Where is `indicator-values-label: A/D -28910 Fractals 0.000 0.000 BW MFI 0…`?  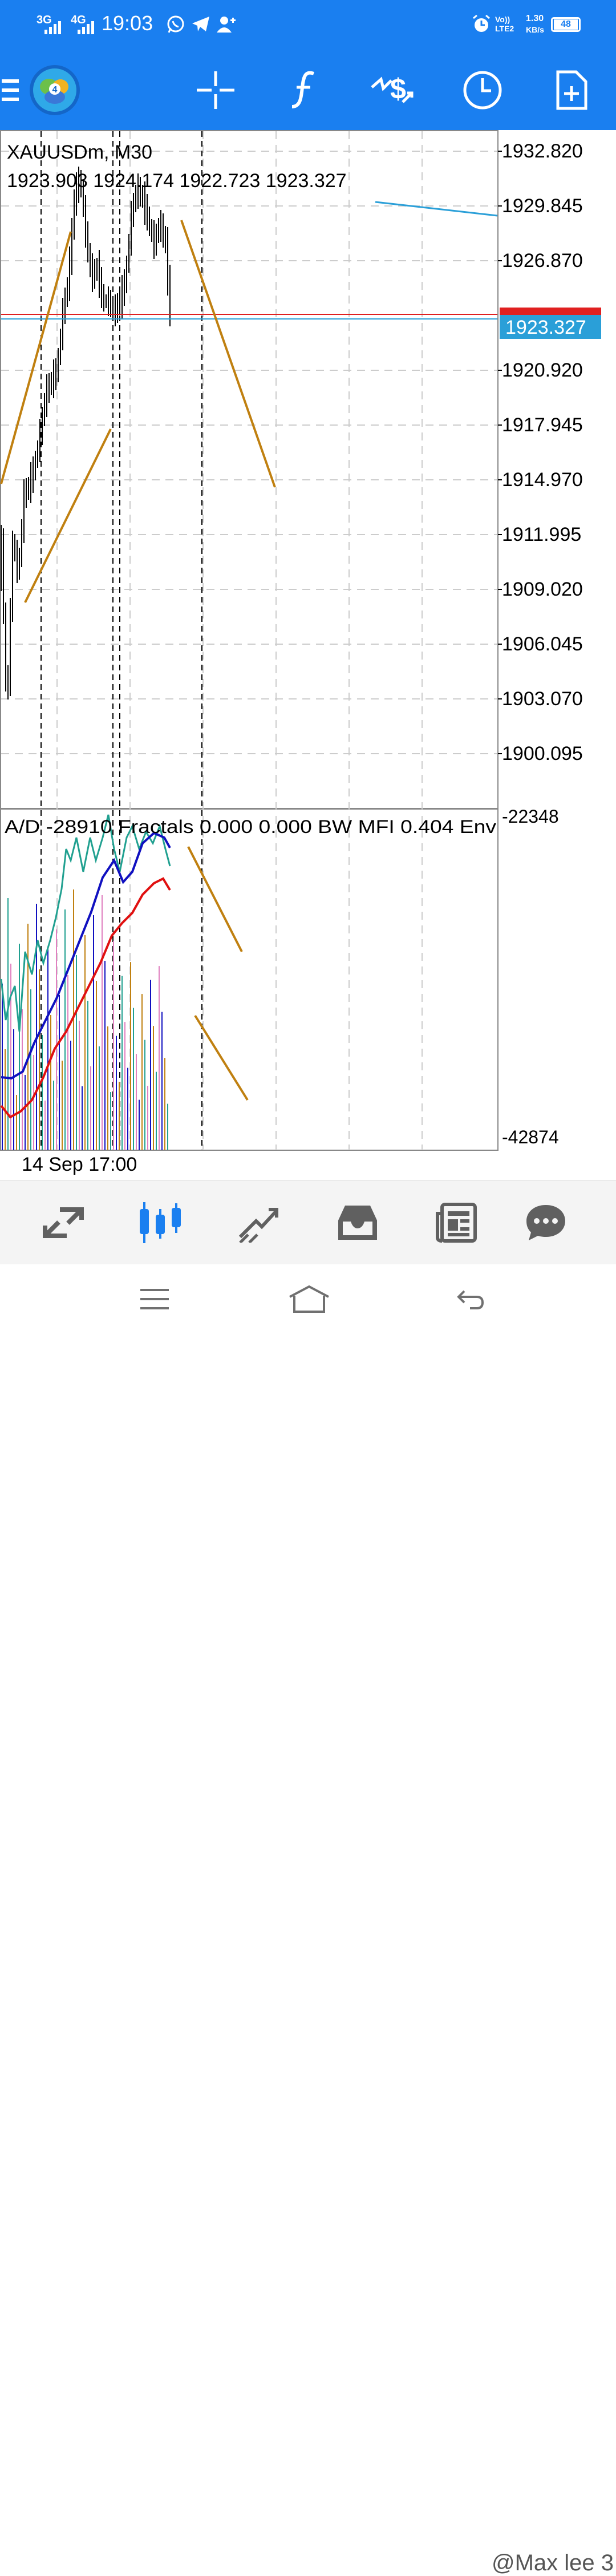 indicator-values-label: A/D -28910 Fractals 0.000 0.000 BW MFI 0… is located at coordinates (250, 826).